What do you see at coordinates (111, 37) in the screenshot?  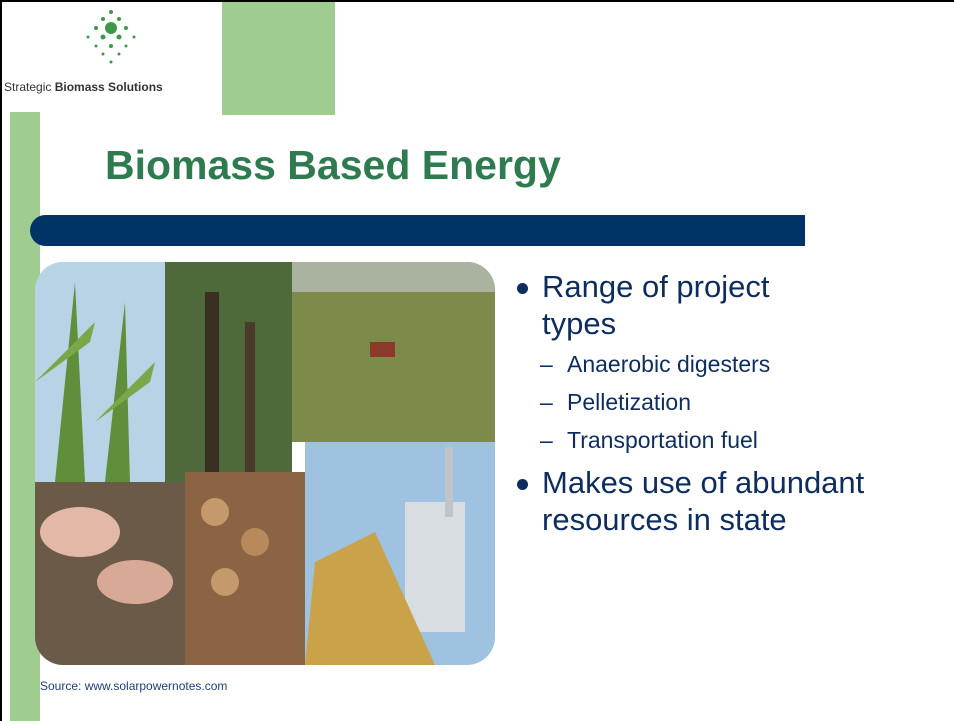 I see `logo-mark` at bounding box center [111, 37].